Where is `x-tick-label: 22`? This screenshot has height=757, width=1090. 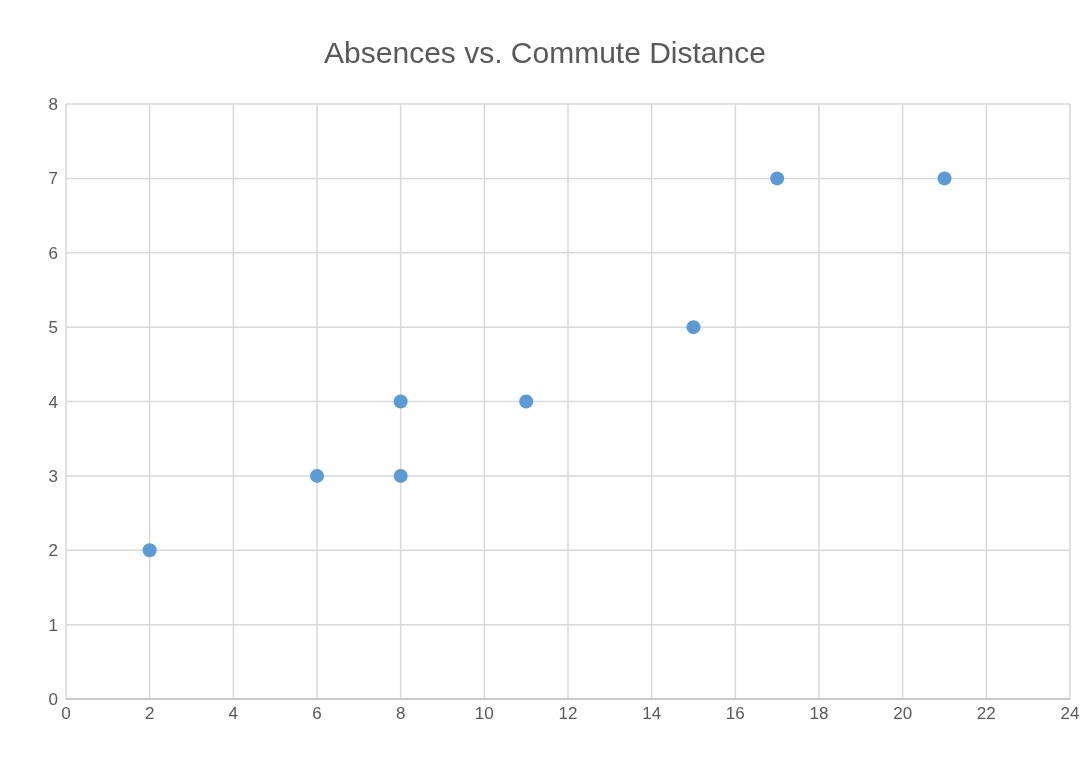 x-tick-label: 22 is located at coordinates (986, 714).